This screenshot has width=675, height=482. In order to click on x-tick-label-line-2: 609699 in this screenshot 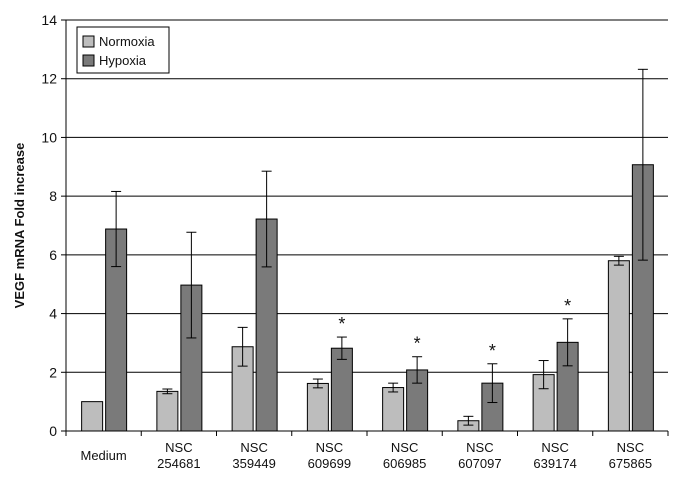, I will do `click(329, 463)`.